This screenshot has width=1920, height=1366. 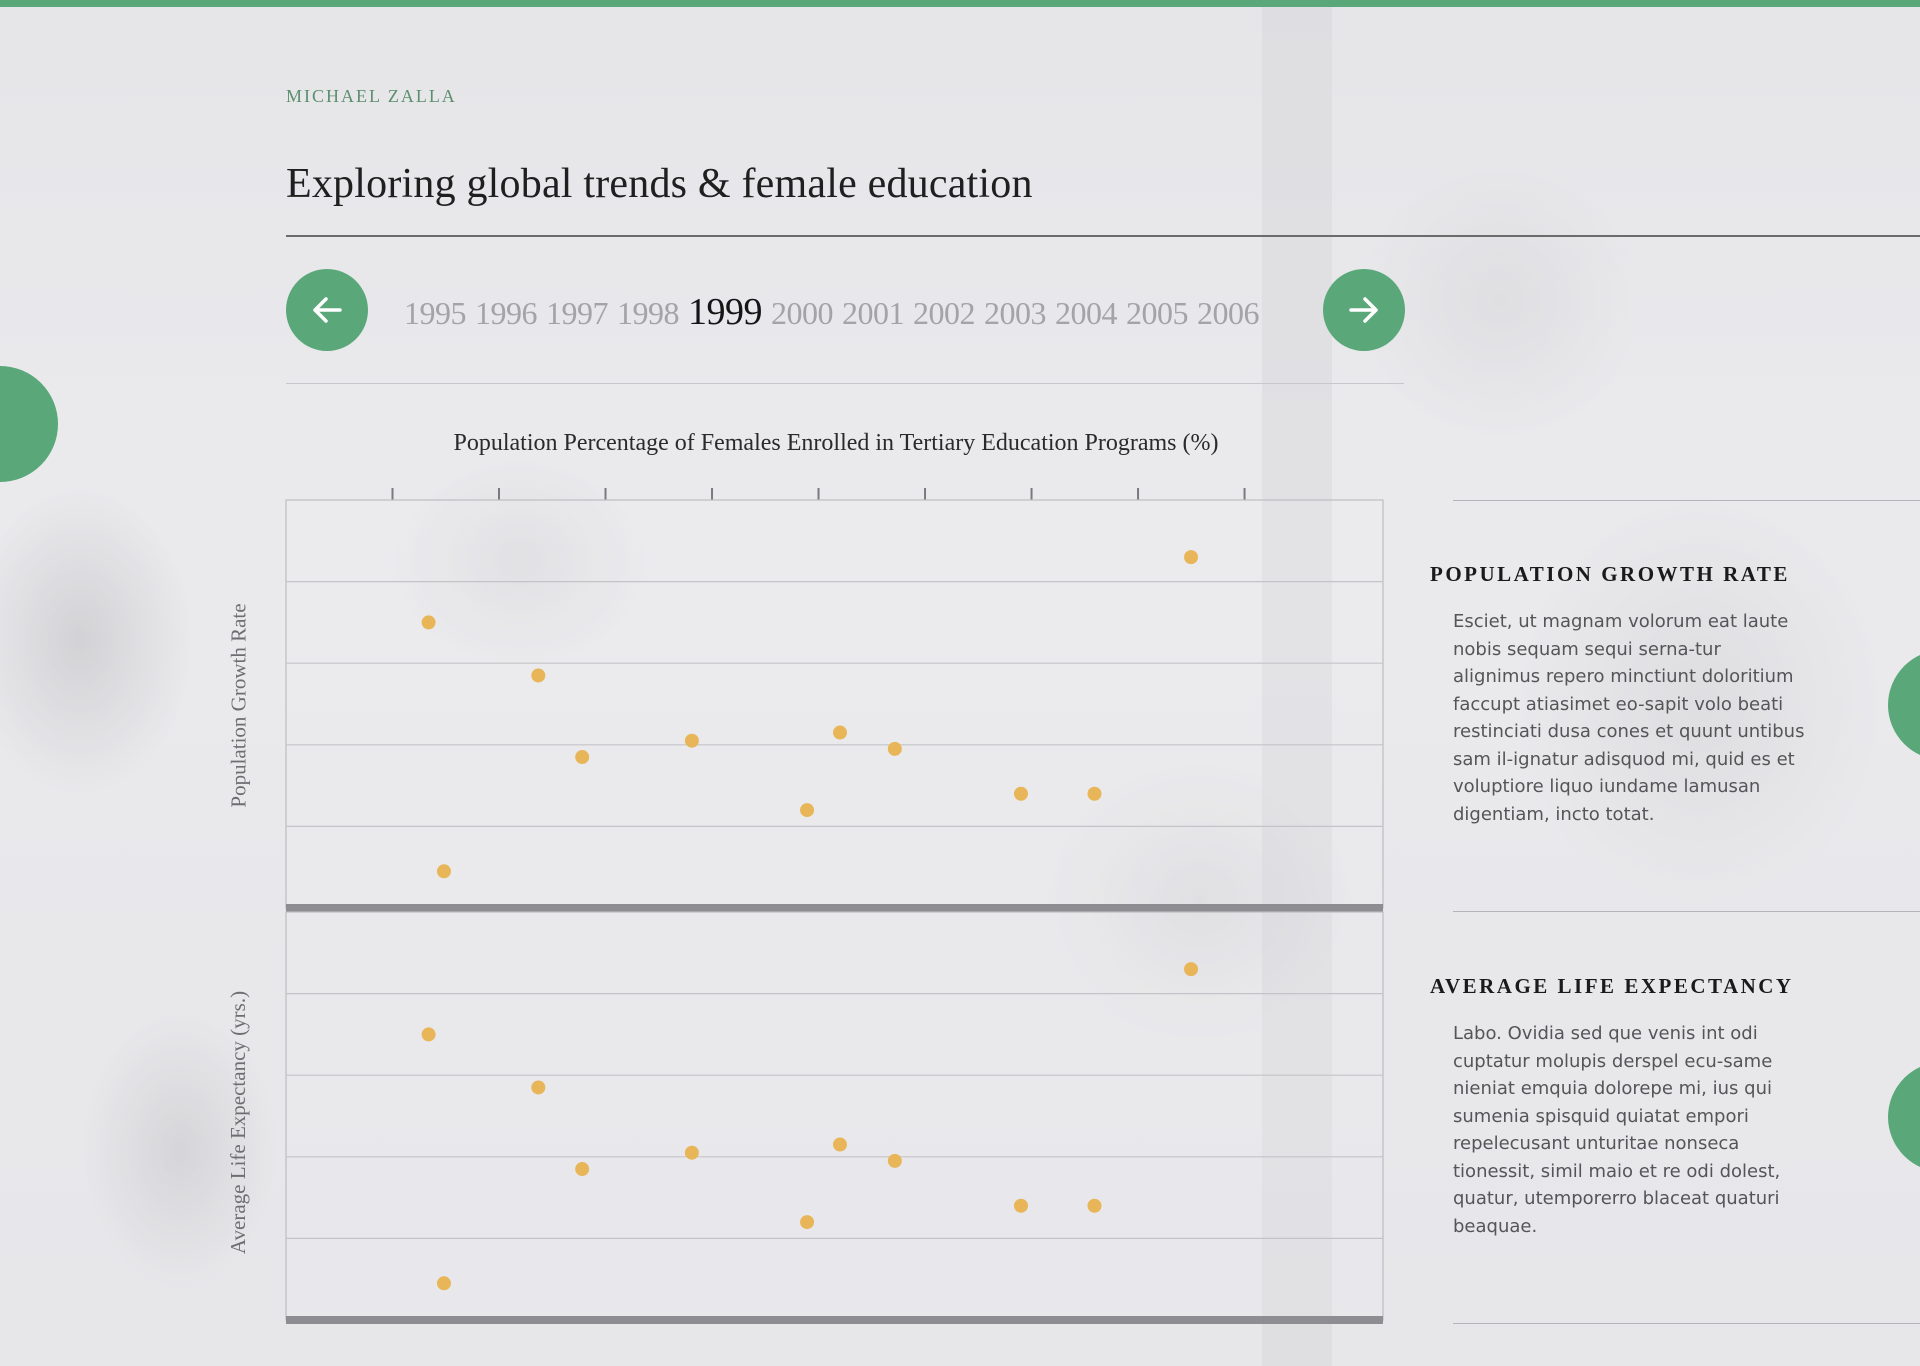 What do you see at coordinates (1157, 313) in the screenshot?
I see `year-2005: 2005` at bounding box center [1157, 313].